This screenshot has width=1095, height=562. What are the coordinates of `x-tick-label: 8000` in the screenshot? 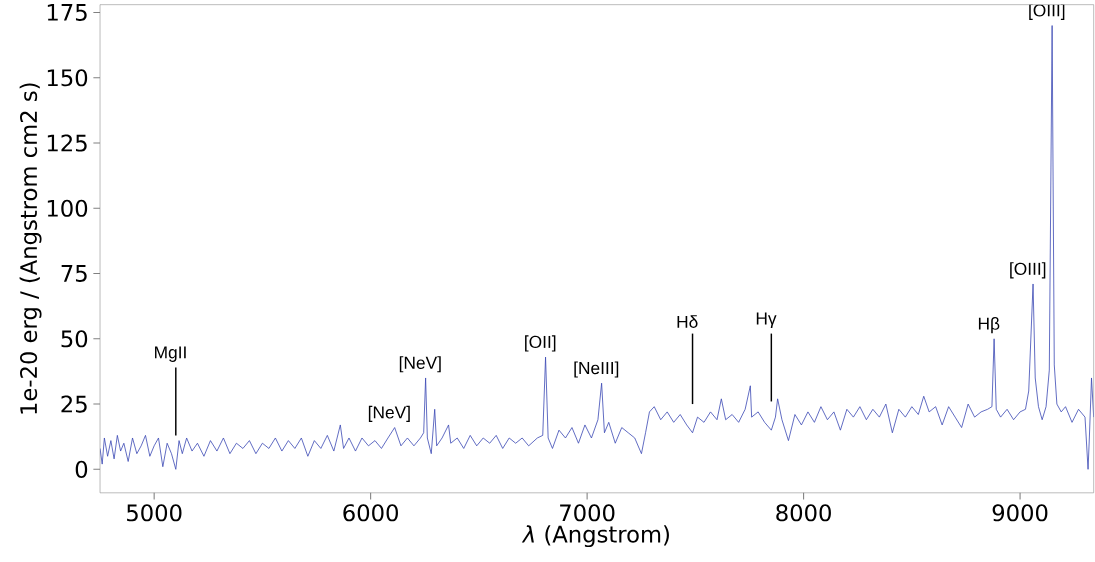 It's located at (803, 513).